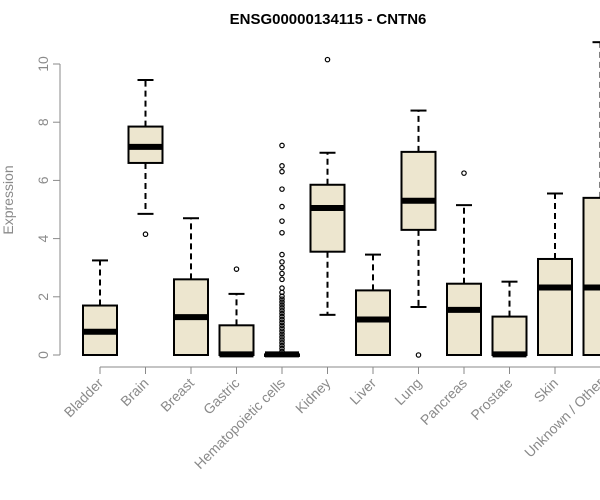  What do you see at coordinates (43, 355) in the screenshot?
I see `y-tick-label: 0` at bounding box center [43, 355].